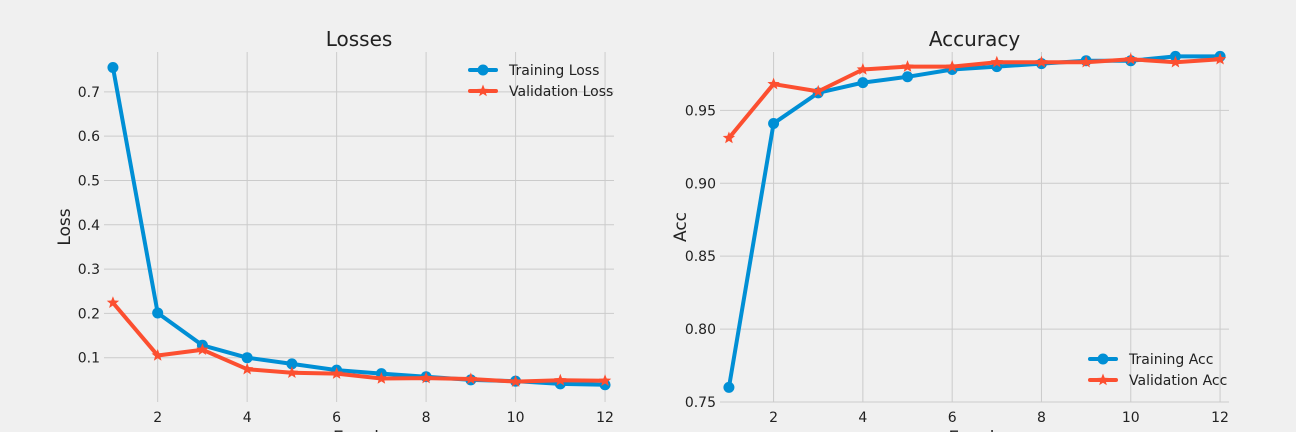  Describe the element at coordinates (561, 92) in the screenshot. I see `legend-label: Validation Loss` at that location.